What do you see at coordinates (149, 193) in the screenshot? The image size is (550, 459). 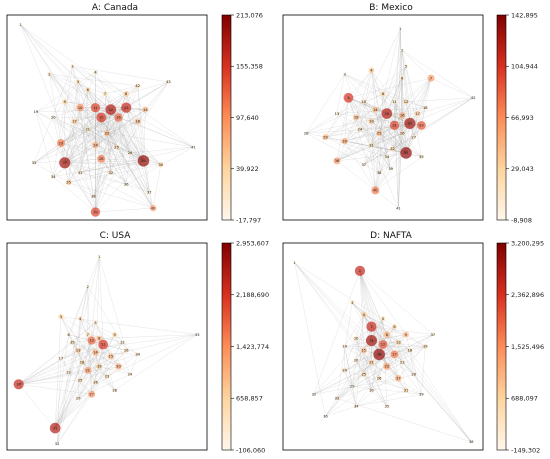 I see `node-label: 37` at bounding box center [149, 193].